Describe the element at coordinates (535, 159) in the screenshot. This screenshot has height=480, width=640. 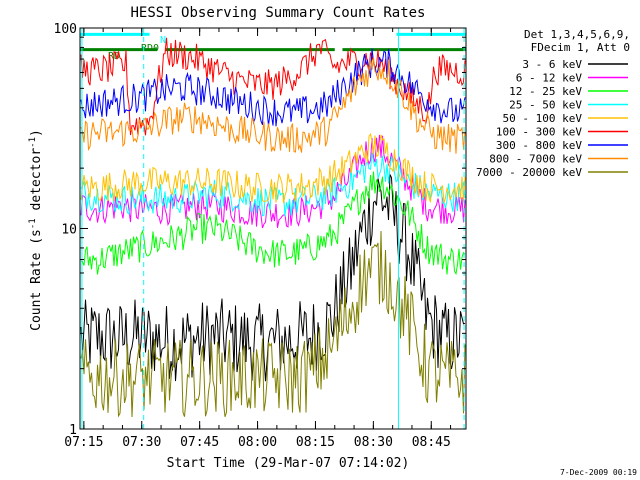
I see `legend-label-7: 800 - 7000 keV` at that location.